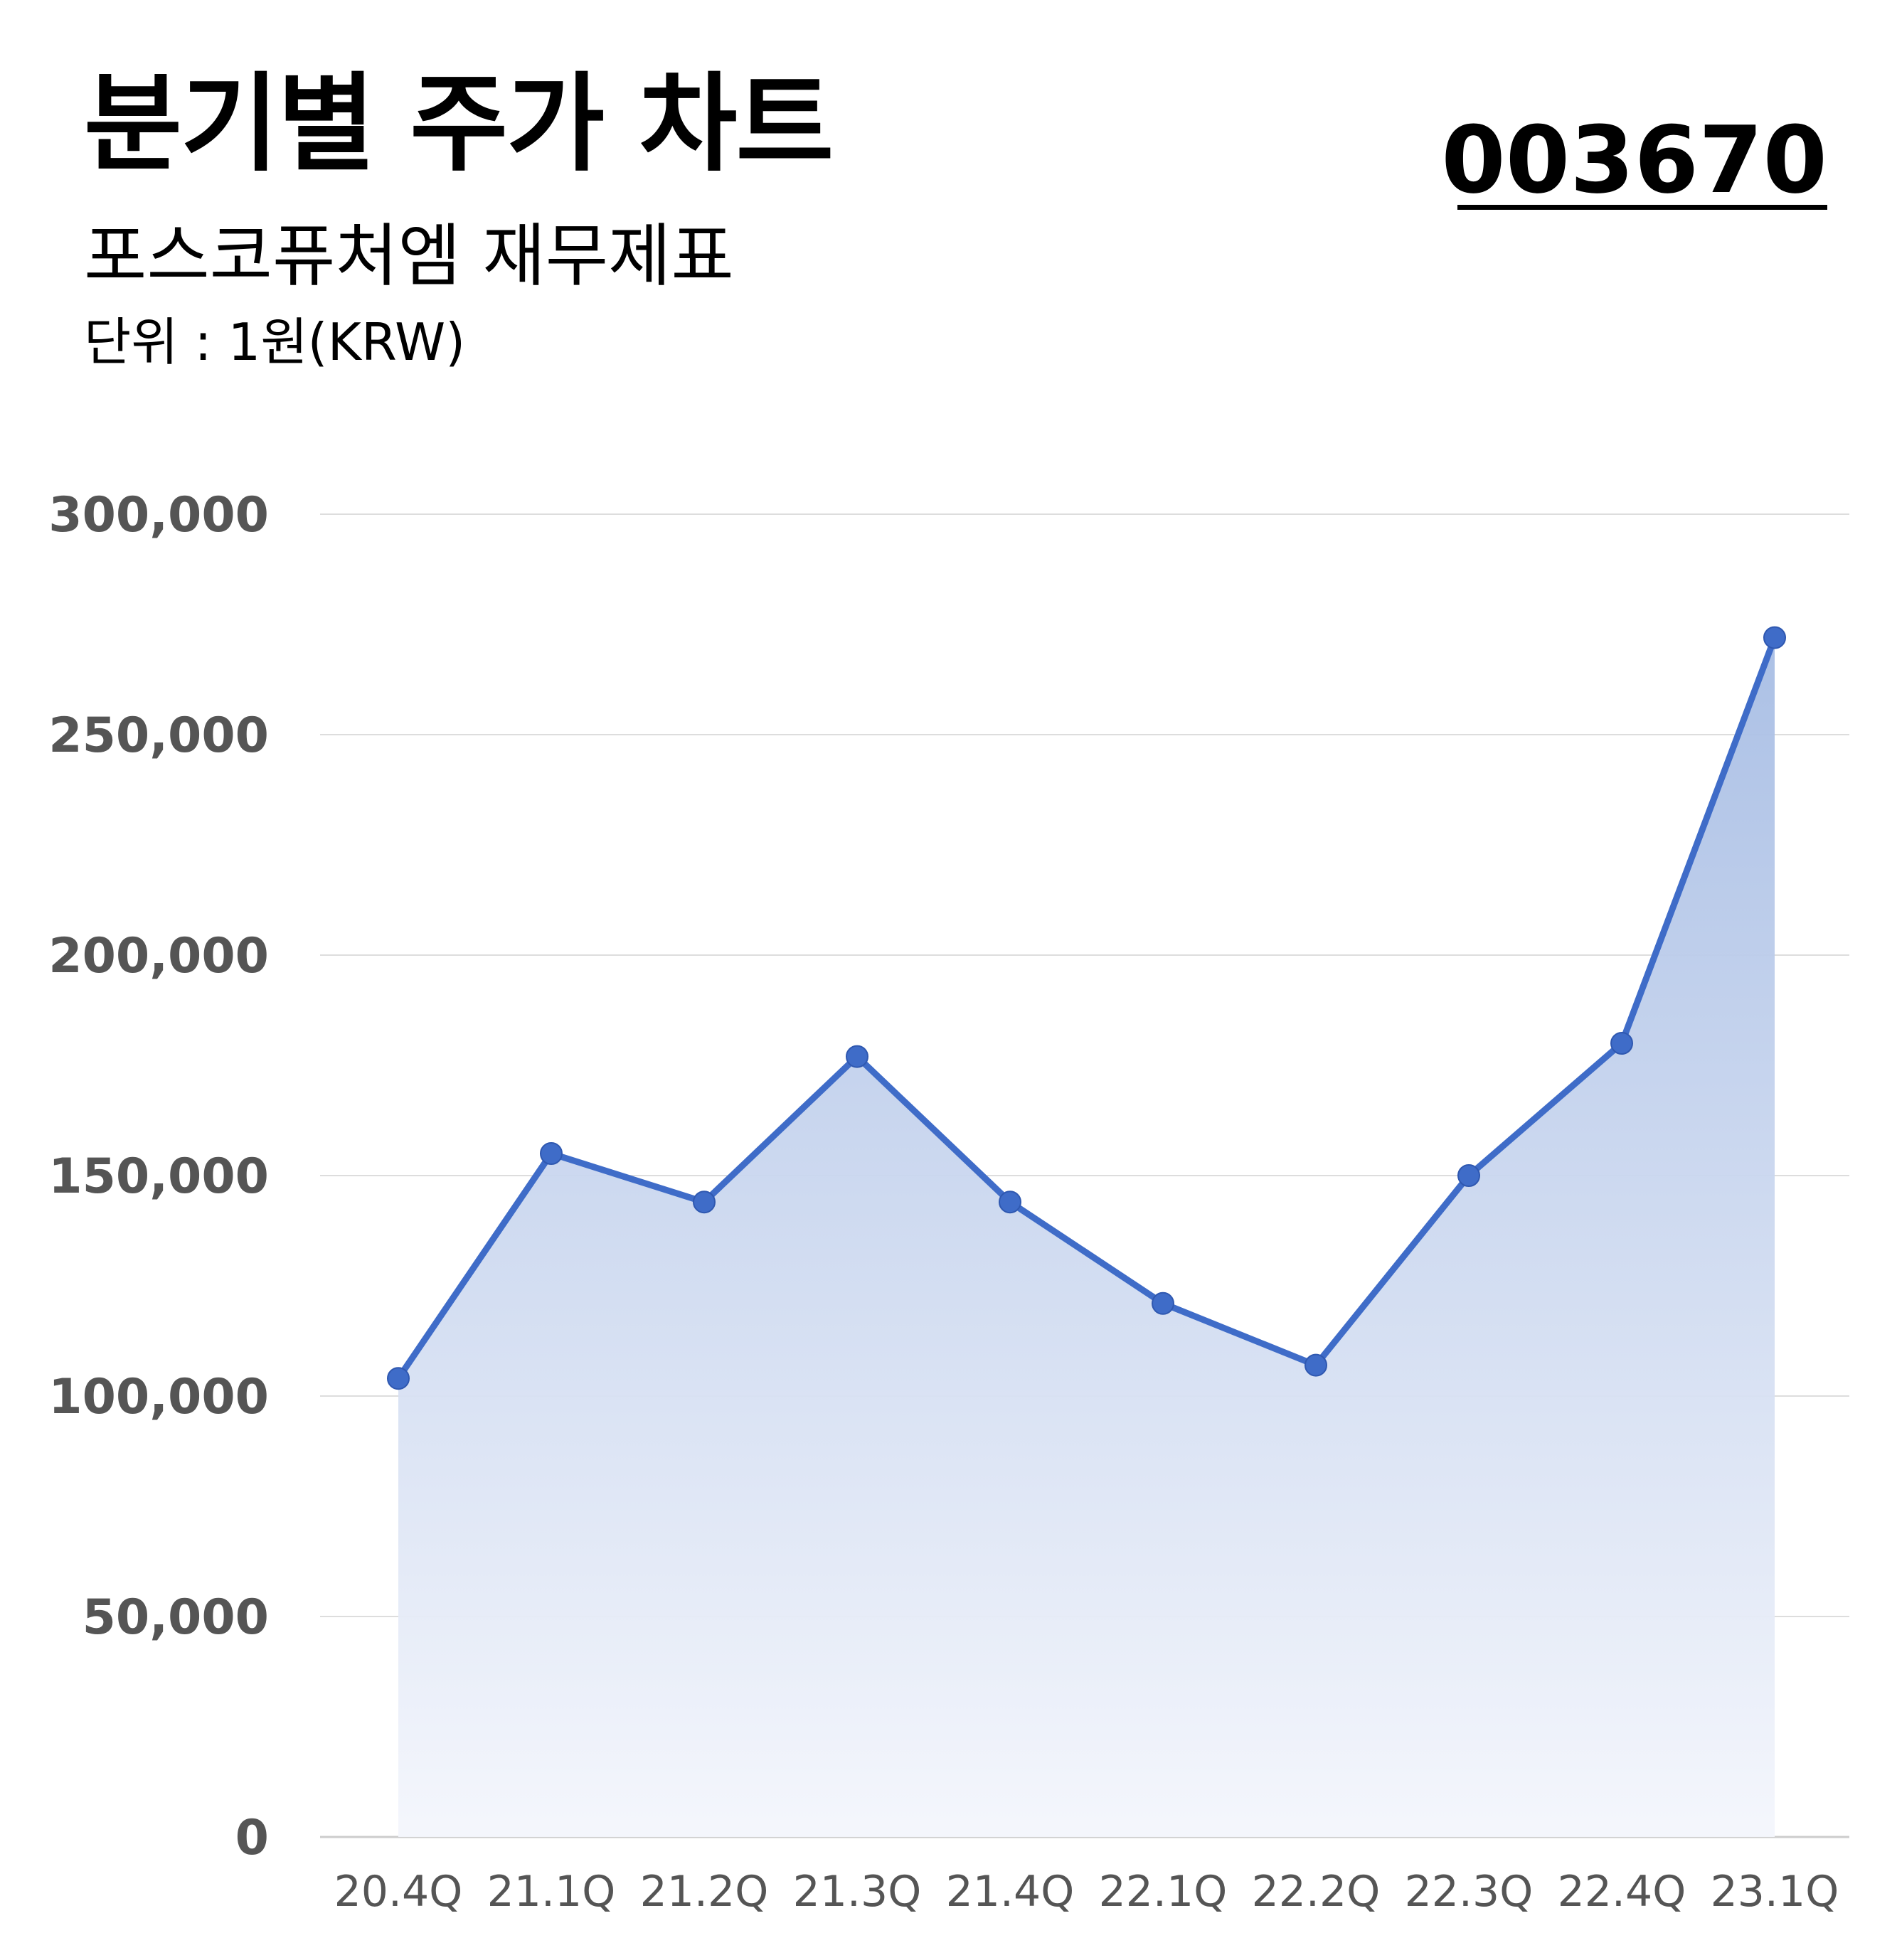 Image resolution: width=1897 pixels, height=1960 pixels. Describe the element at coordinates (176, 1617) in the screenshot. I see `y-tick-label: 50,000` at that location.